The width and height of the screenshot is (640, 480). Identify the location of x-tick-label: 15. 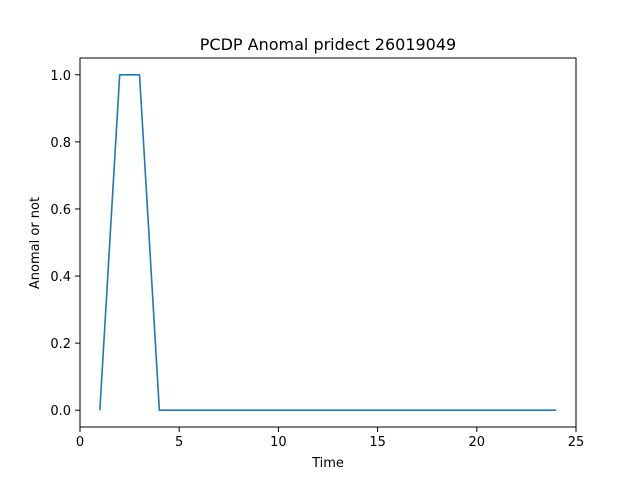
(377, 442).